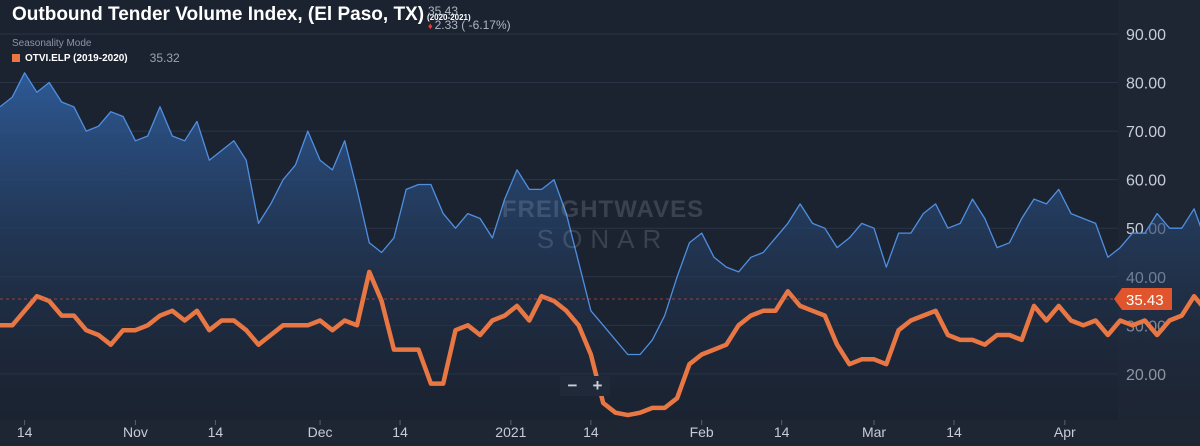 The image size is (1200, 446). Describe the element at coordinates (164, 58) in the screenshot. I see `legend-series-value: 35.32` at that location.